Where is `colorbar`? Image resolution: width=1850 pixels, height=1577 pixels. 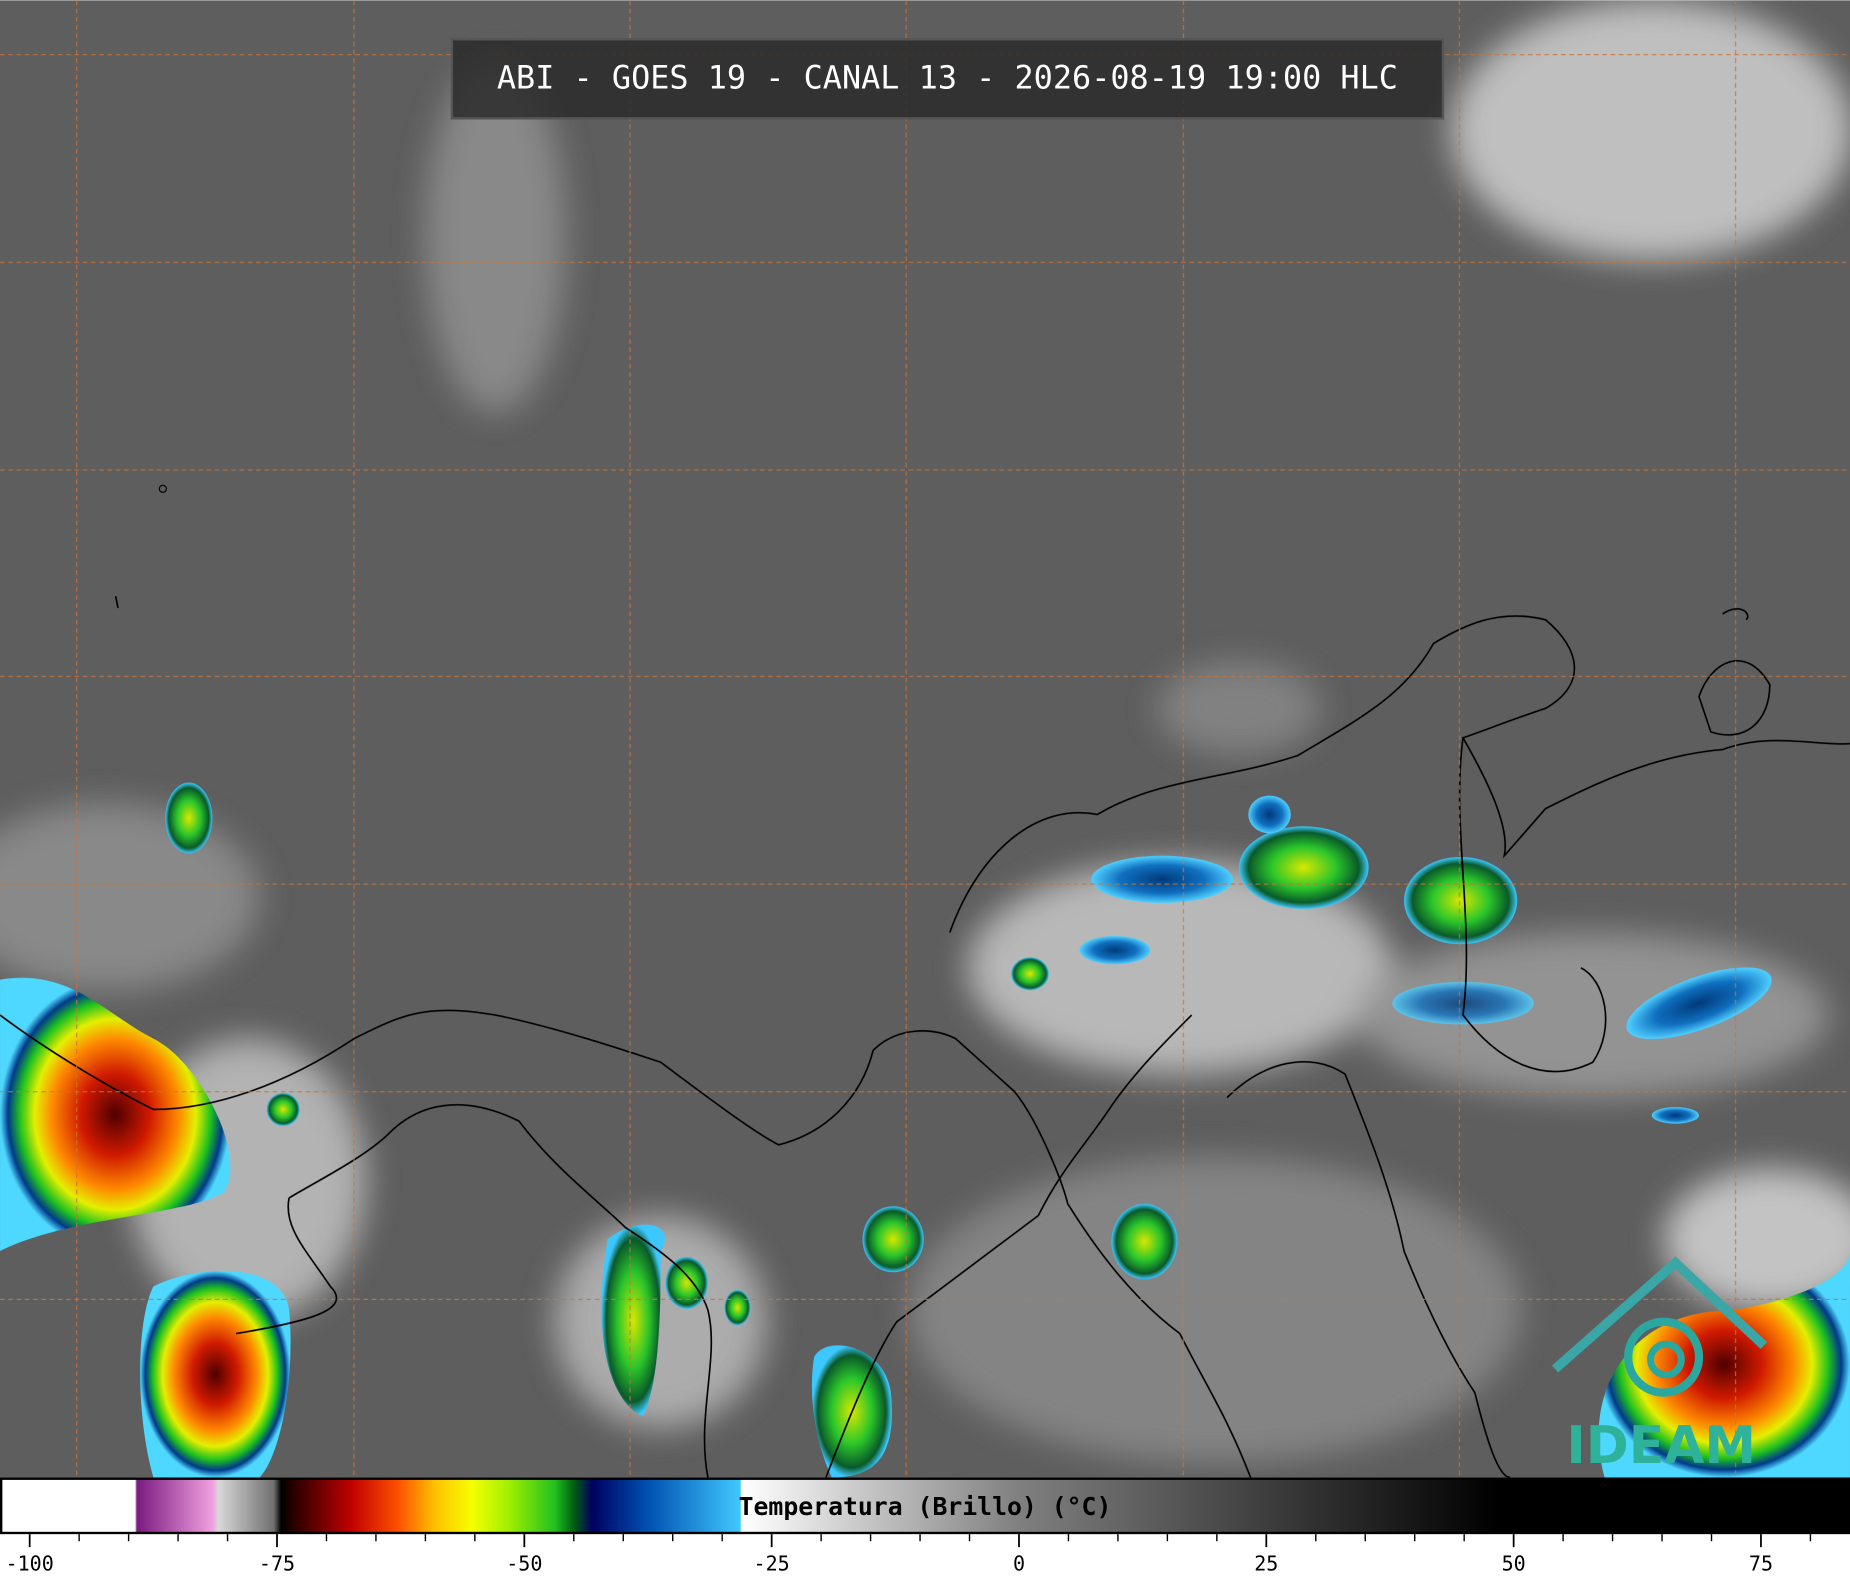
colorbar is located at coordinates (925, 1506).